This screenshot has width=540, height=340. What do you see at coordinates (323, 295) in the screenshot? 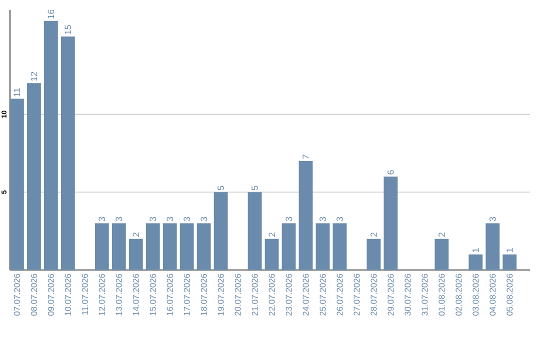
I see `x-tick-label: 25.07.2026` at bounding box center [323, 295].